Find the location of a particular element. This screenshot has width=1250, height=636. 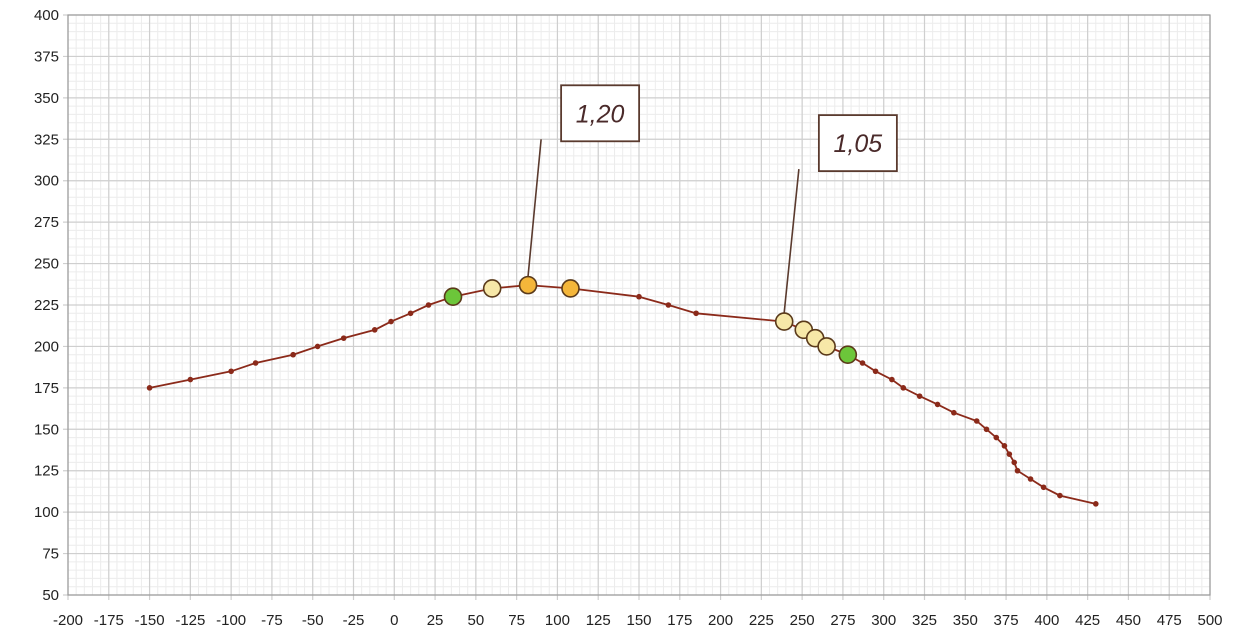

x-tick-label: 25 is located at coordinates (435, 620).